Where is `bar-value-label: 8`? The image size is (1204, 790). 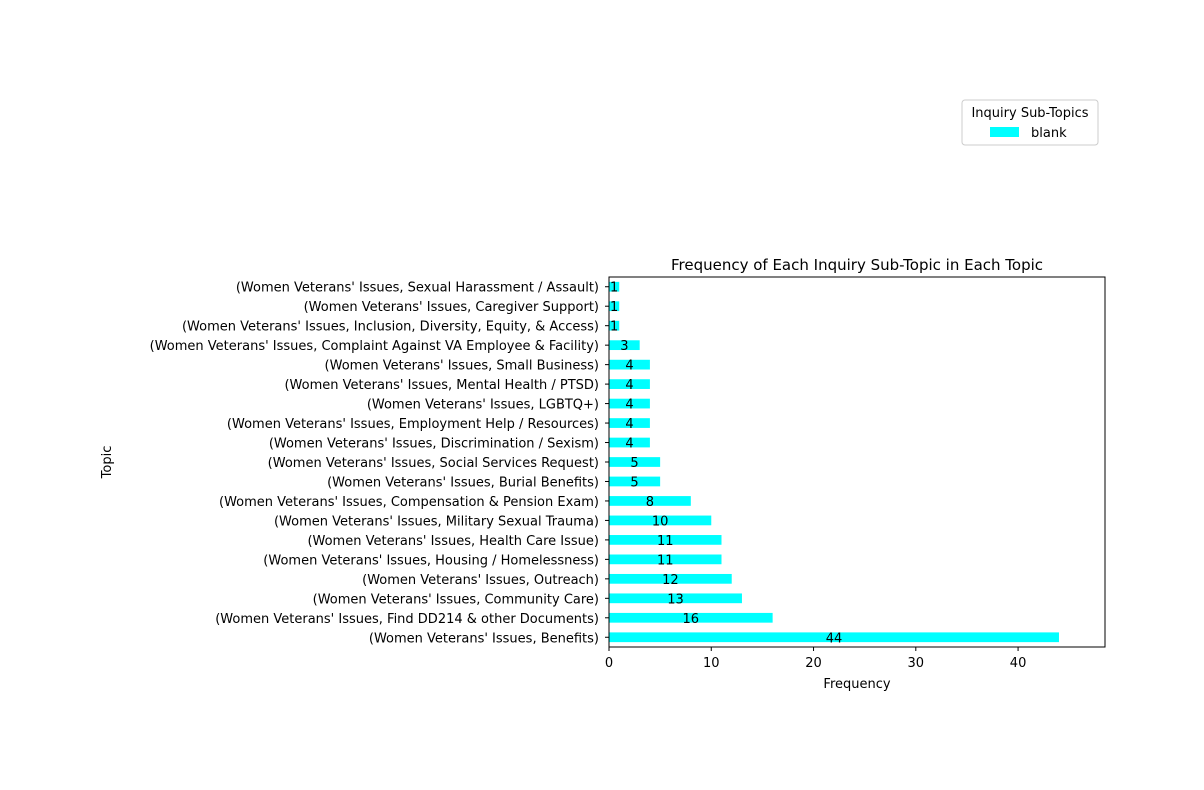
bar-value-label: 8 is located at coordinates (650, 502).